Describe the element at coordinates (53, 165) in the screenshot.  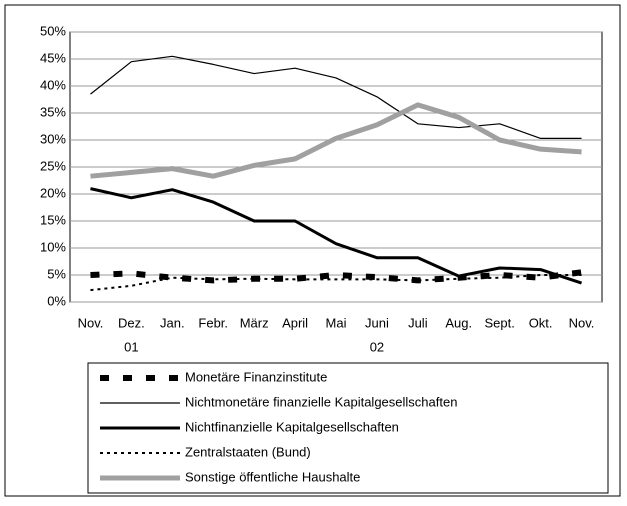
I see `y-tick-label: 25%` at that location.